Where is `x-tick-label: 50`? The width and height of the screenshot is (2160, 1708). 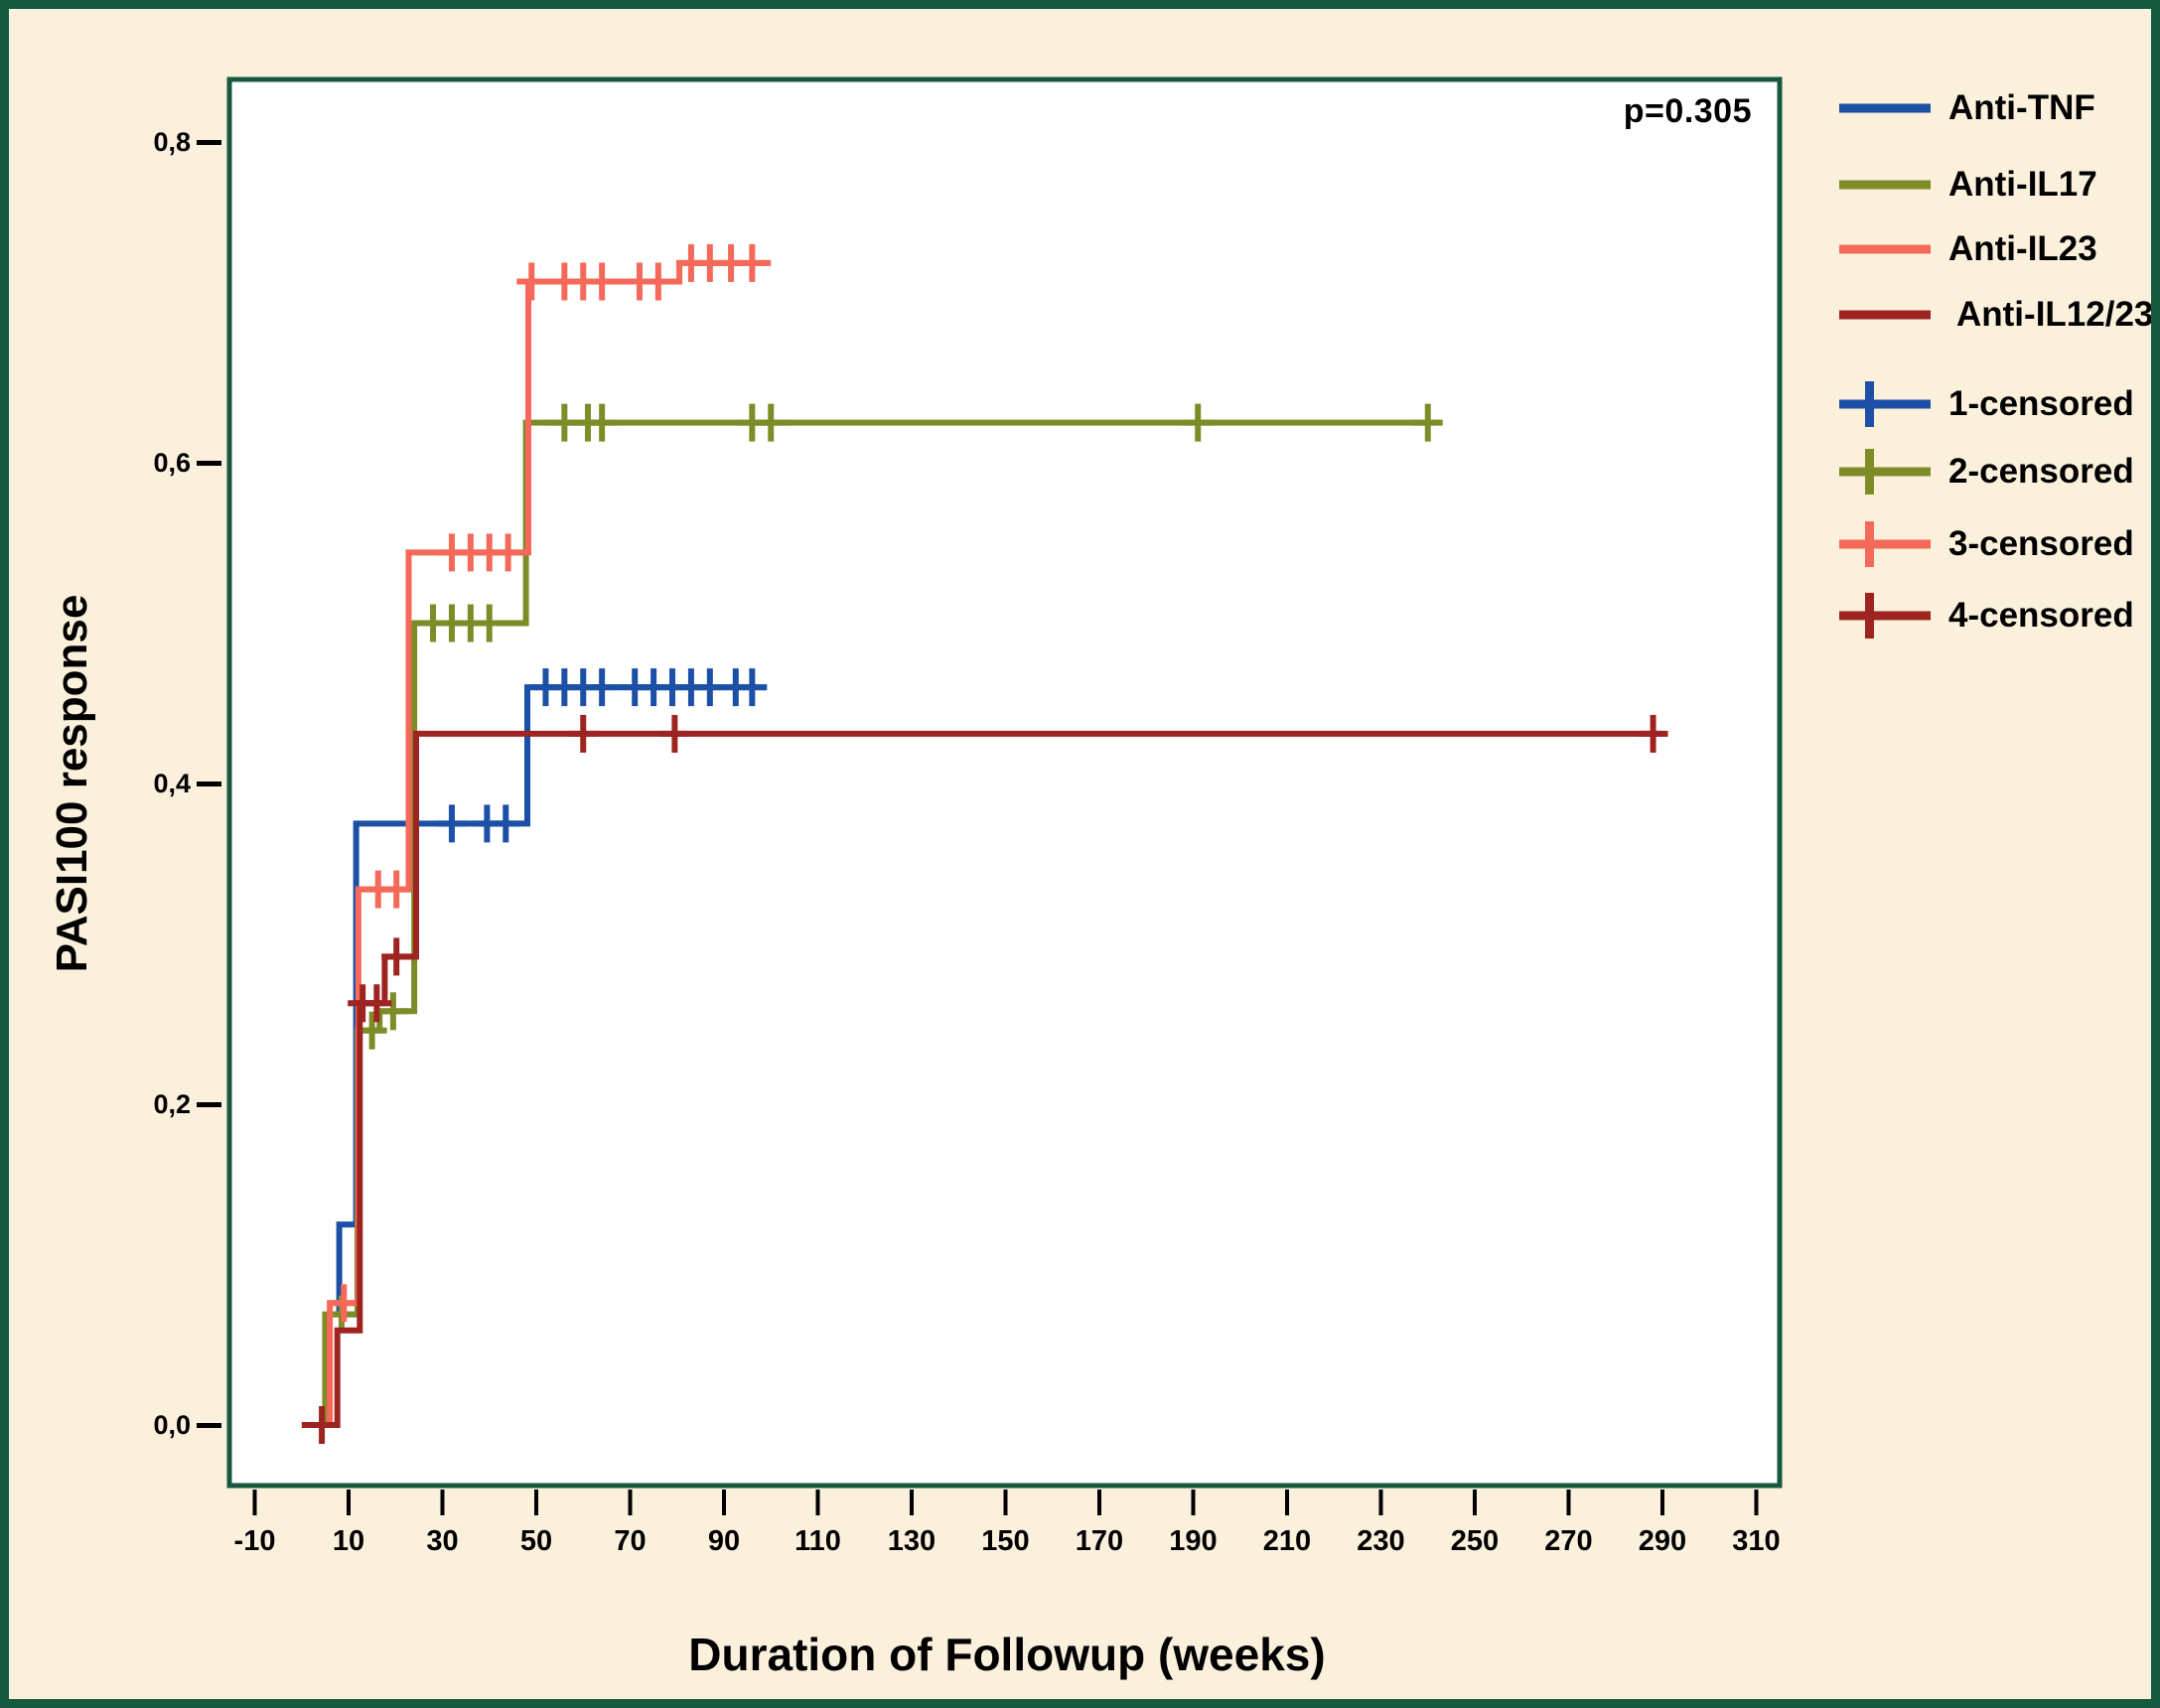
x-tick-label: 50 is located at coordinates (536, 1541).